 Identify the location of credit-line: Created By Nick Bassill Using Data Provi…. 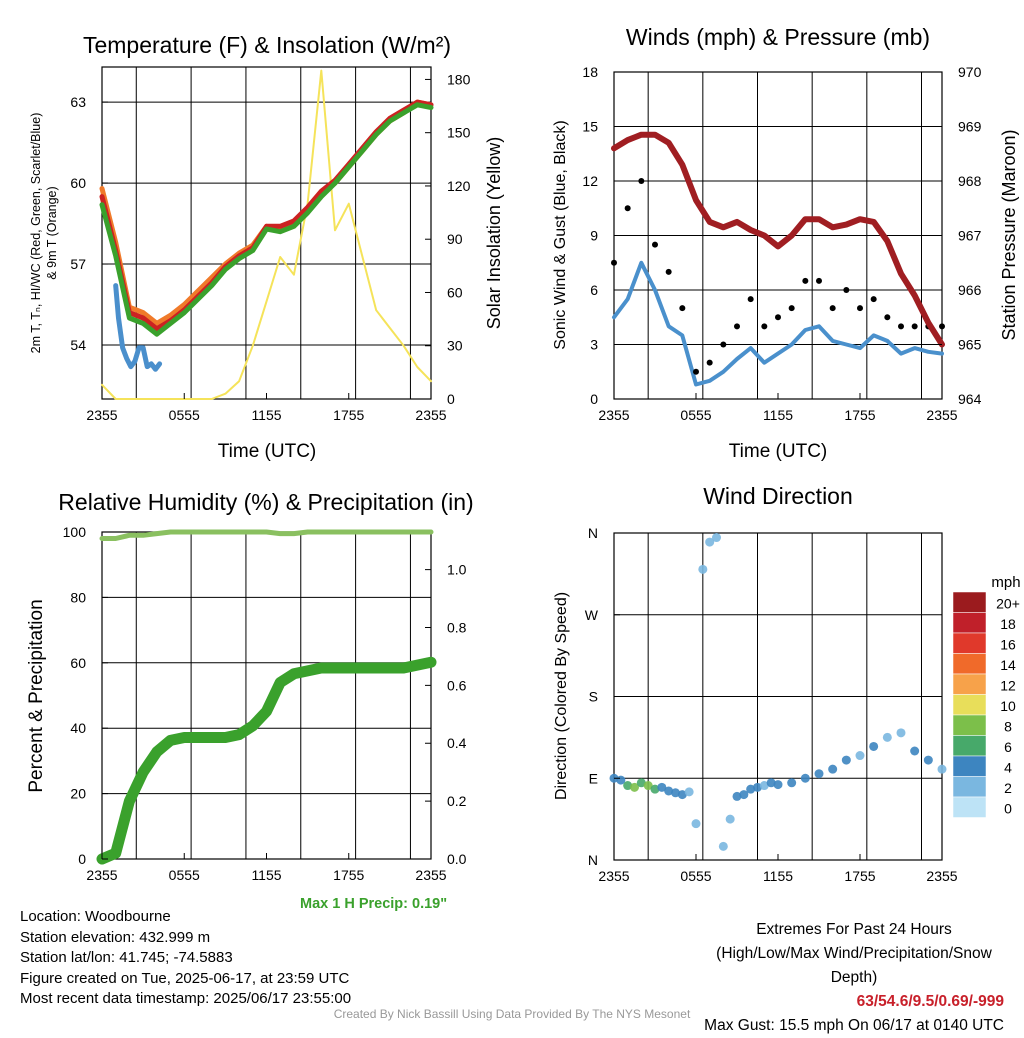
(512, 1014).